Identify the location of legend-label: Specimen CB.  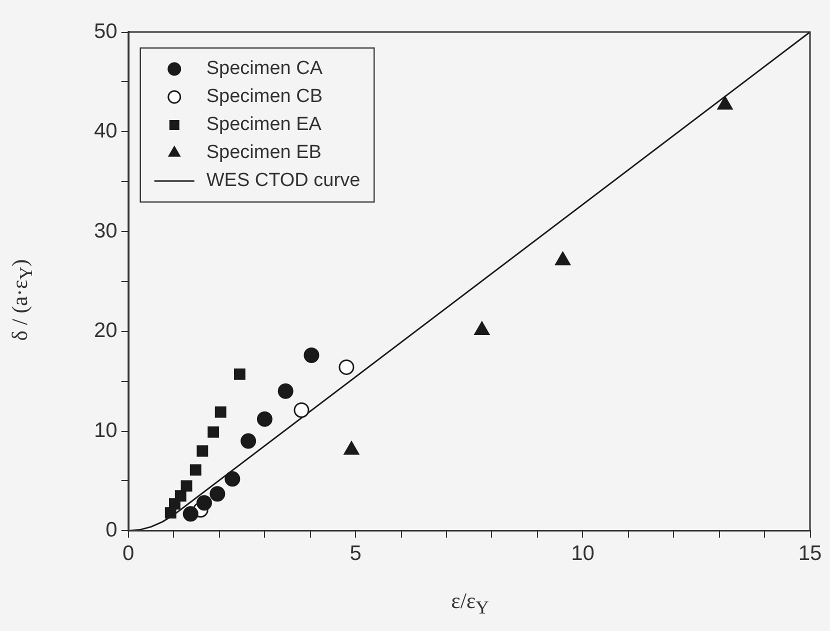
(264, 97).